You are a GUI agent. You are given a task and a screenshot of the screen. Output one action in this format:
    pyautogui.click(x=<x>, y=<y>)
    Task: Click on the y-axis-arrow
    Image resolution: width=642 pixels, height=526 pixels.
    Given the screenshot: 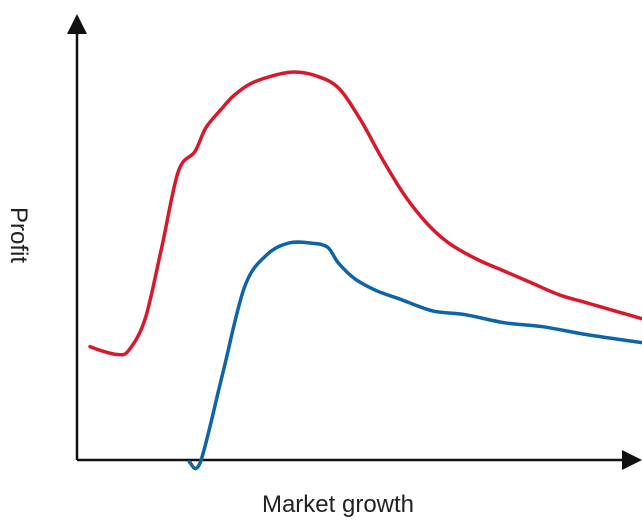 What is the action you would take?
    pyautogui.click(x=77, y=24)
    